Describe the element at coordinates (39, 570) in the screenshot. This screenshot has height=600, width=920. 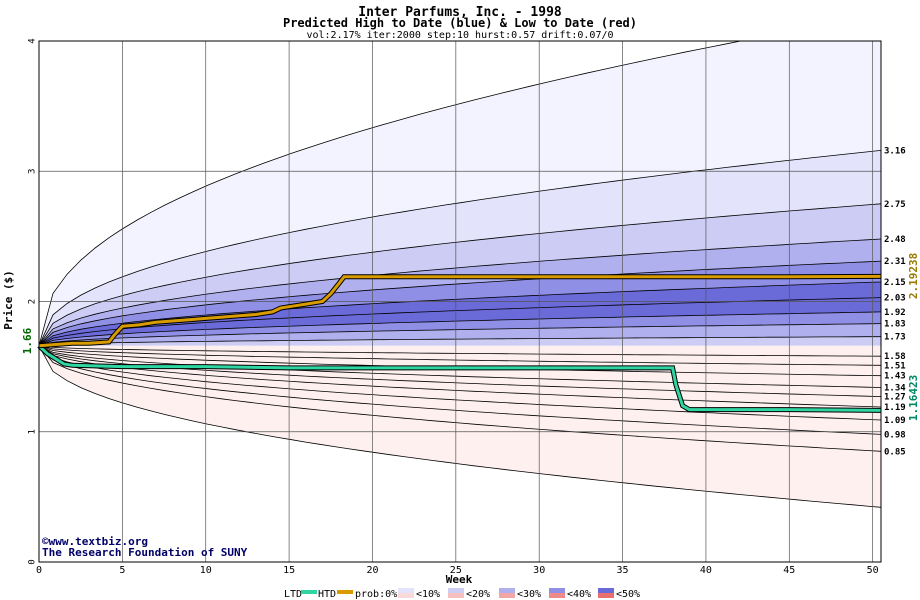
I see `x-tick-label-0: 0` at that location.